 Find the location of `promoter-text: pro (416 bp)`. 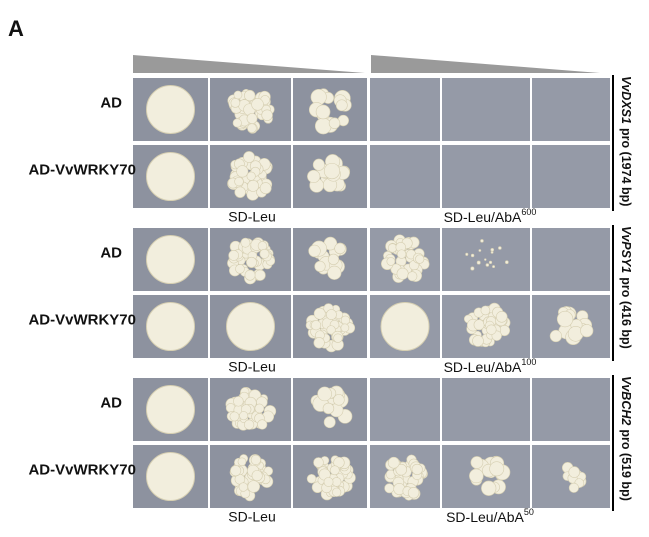

promoter-text: pro (416 bp) is located at coordinates (626, 313).